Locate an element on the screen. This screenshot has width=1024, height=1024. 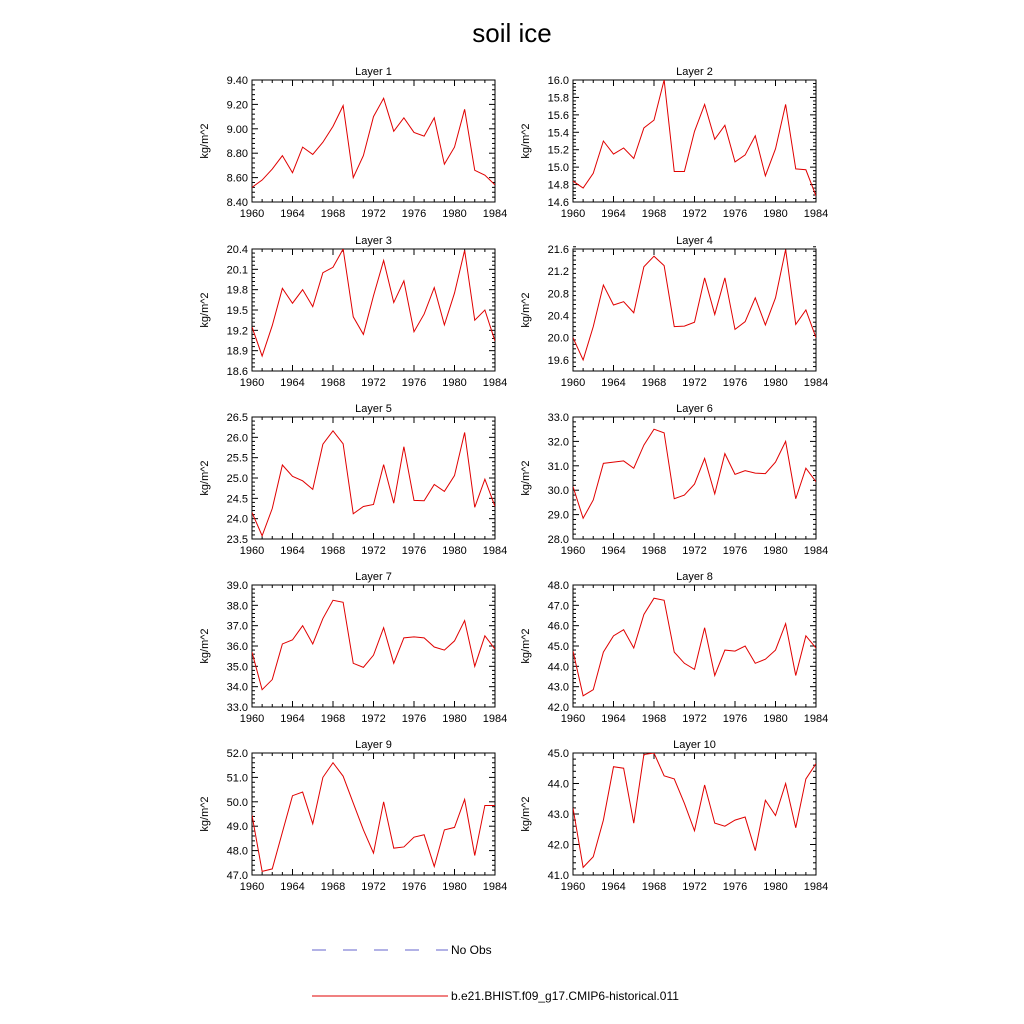
y-tick-label: 18.6 is located at coordinates (237, 372).